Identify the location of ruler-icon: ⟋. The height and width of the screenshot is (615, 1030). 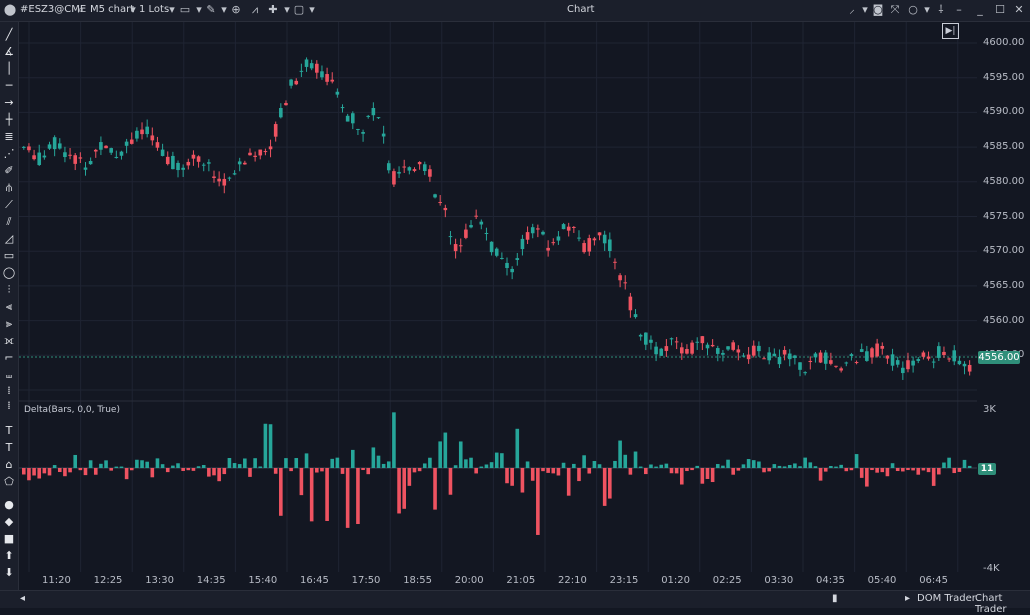
(9, 204).